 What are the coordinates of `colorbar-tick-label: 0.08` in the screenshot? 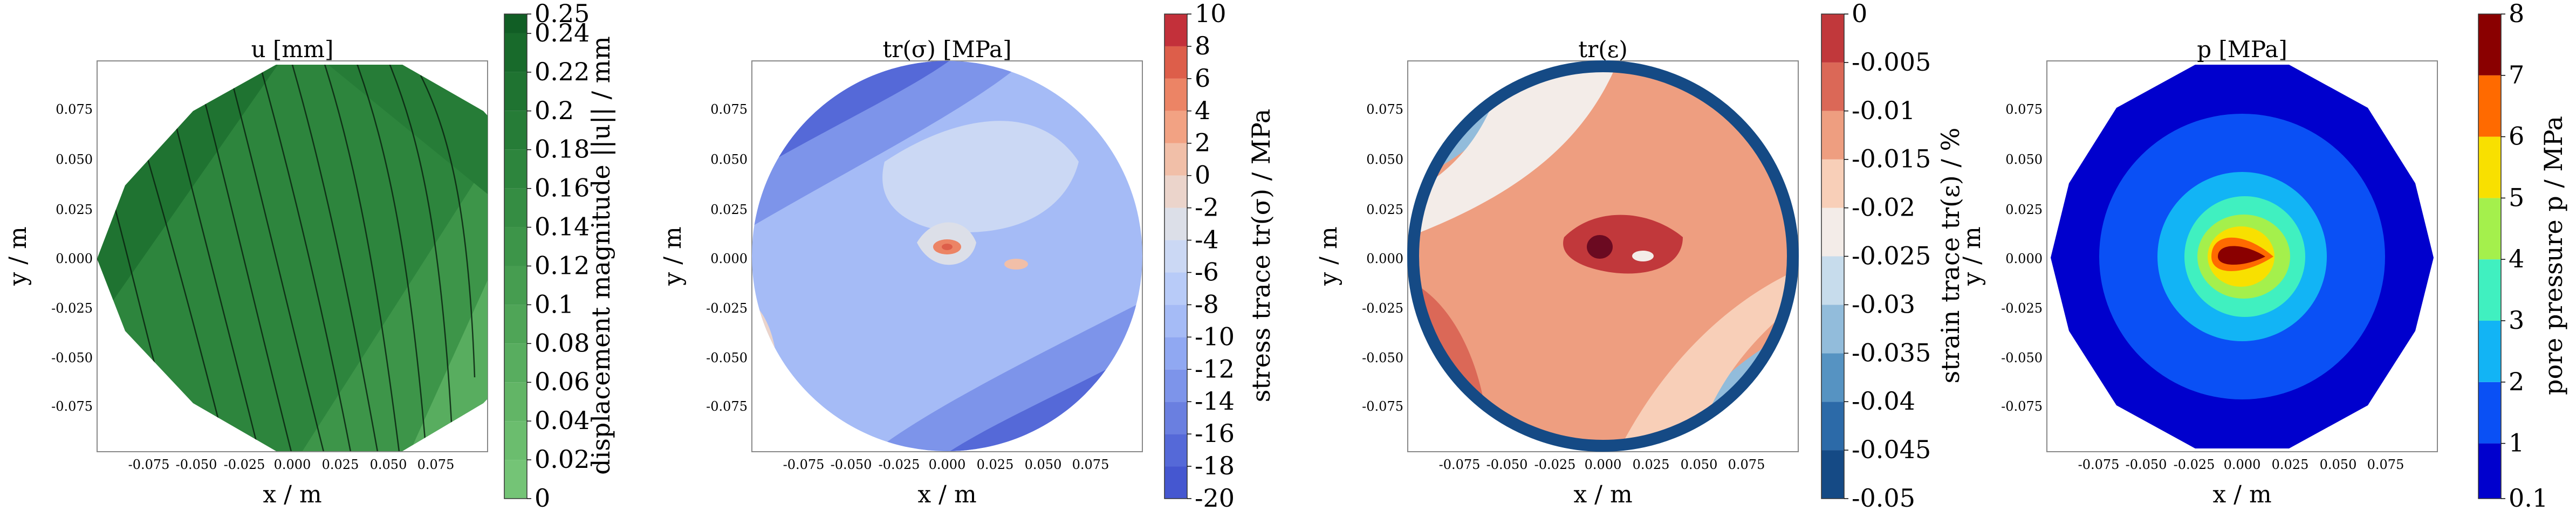 It's located at (562, 342).